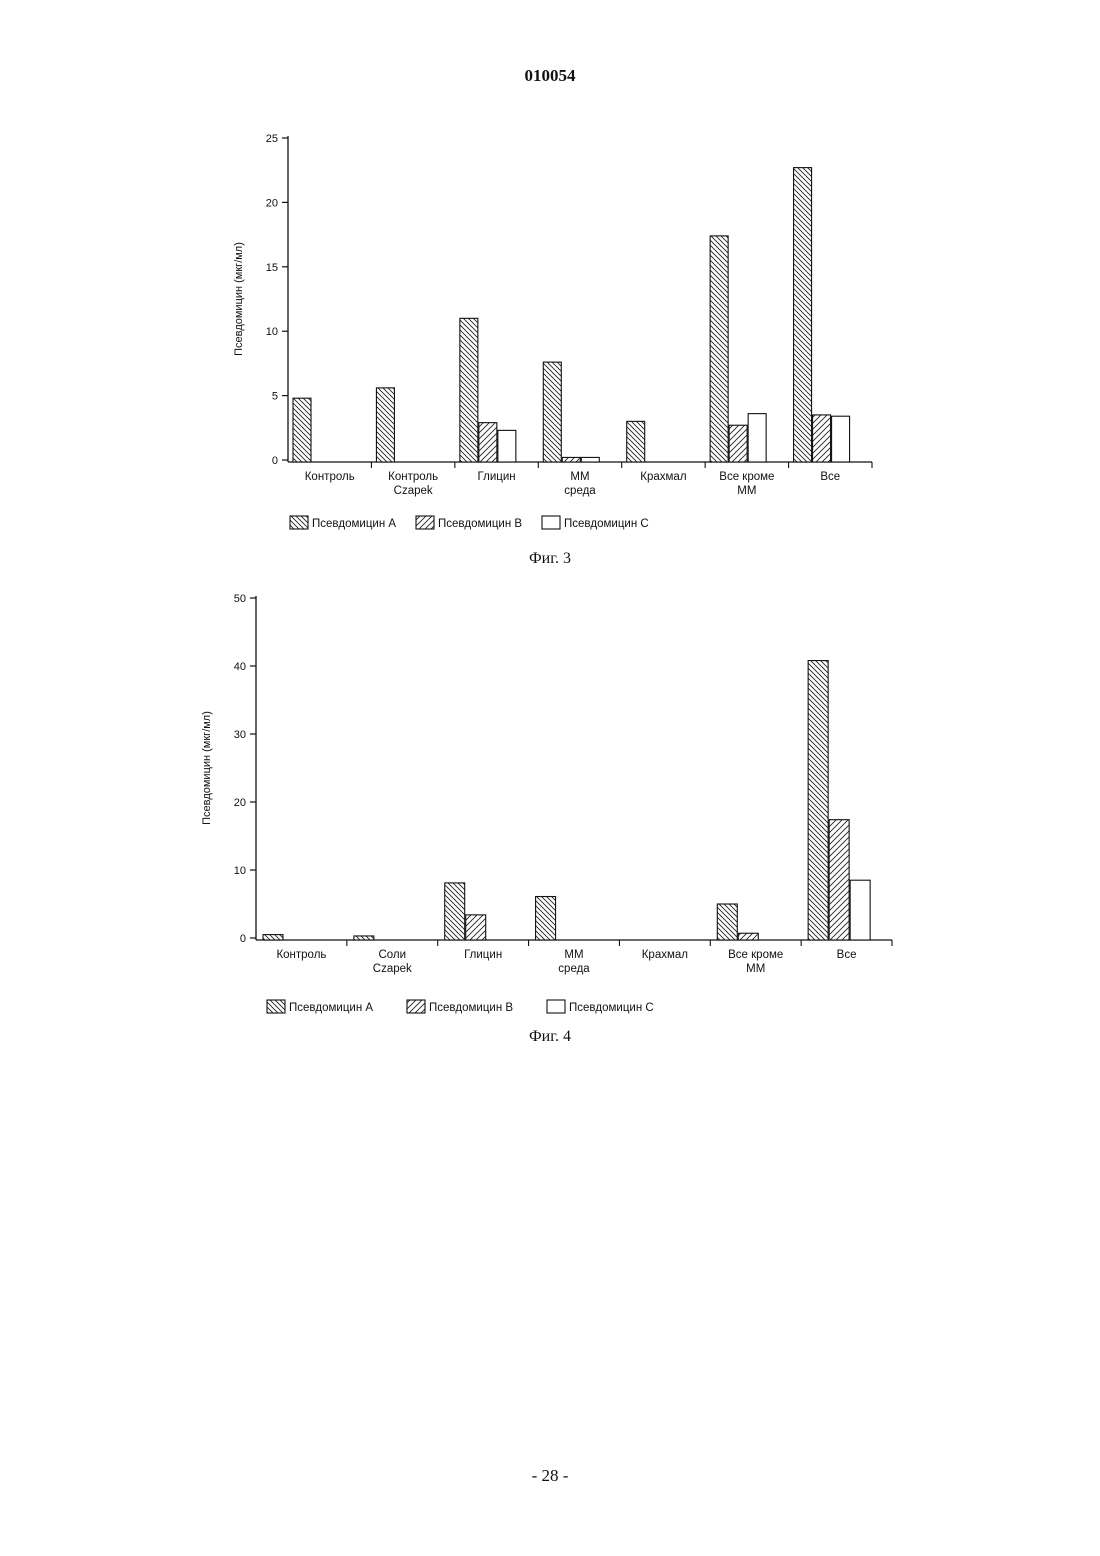 Image resolution: width=1100 pixels, height=1556 pixels. I want to click on y-axis-title: Псевдомицин (мкг/мл), so click(207, 768).